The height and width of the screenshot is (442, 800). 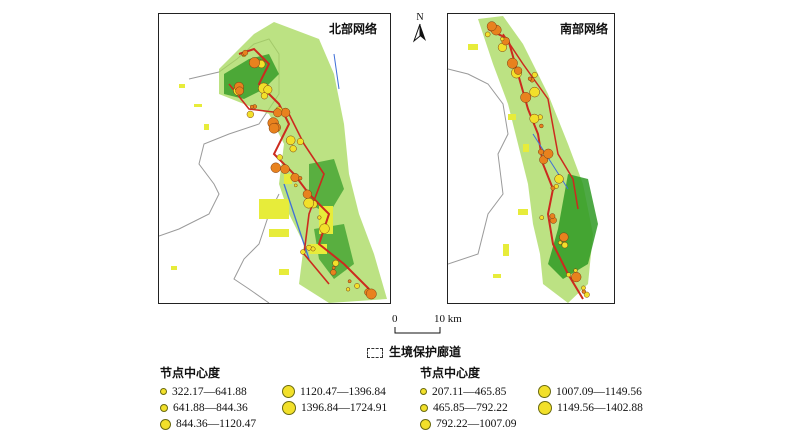 I want to click on north-node-layer, so click(x=305, y=174).